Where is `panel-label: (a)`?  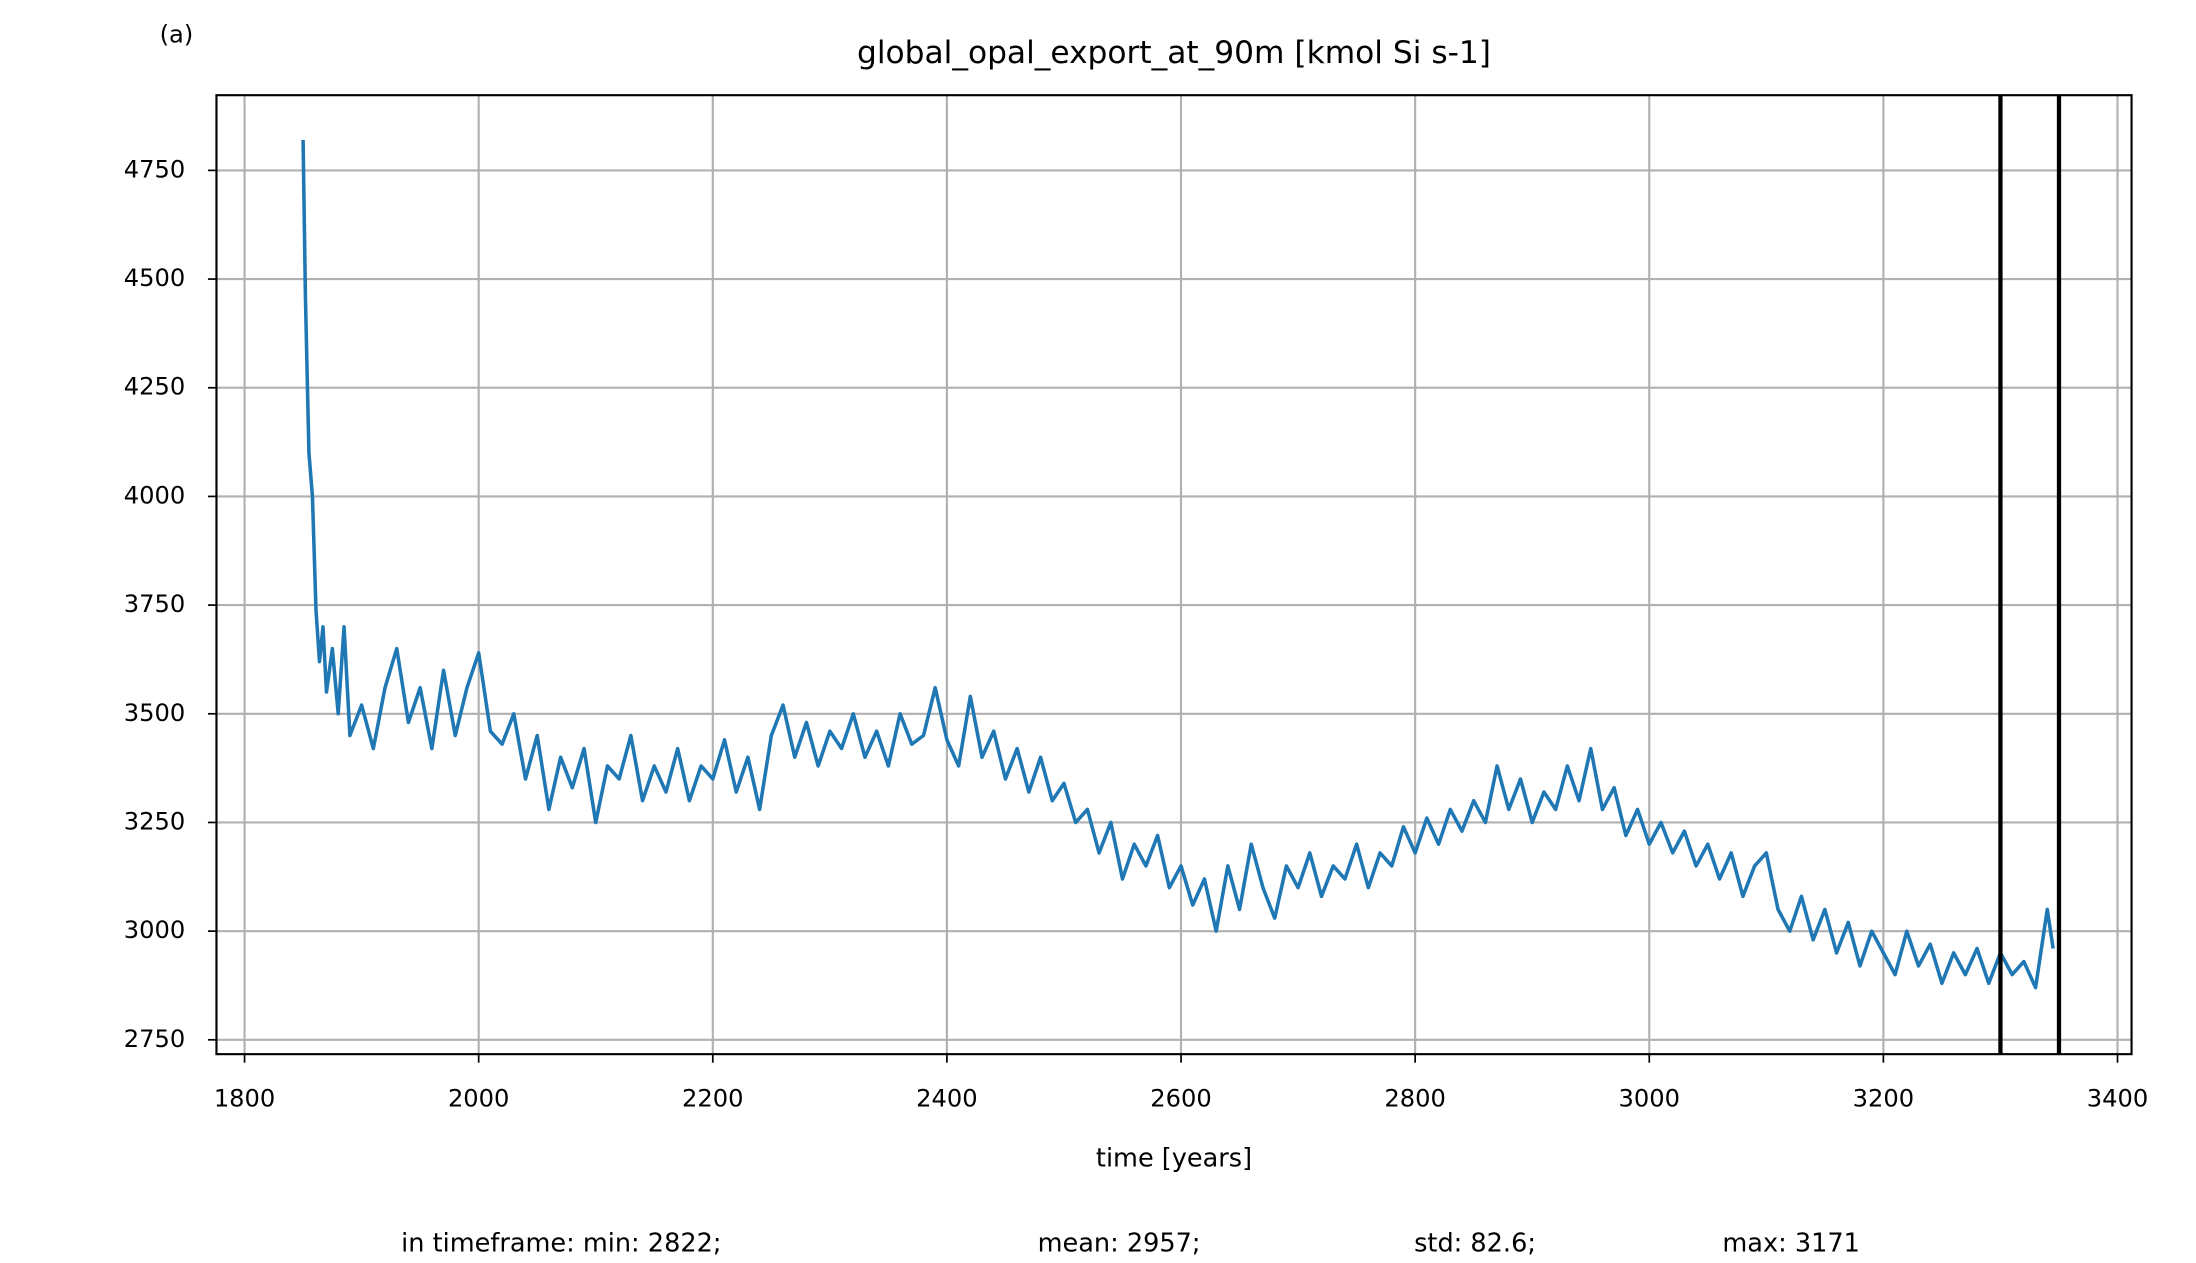 panel-label: (a) is located at coordinates (177, 35).